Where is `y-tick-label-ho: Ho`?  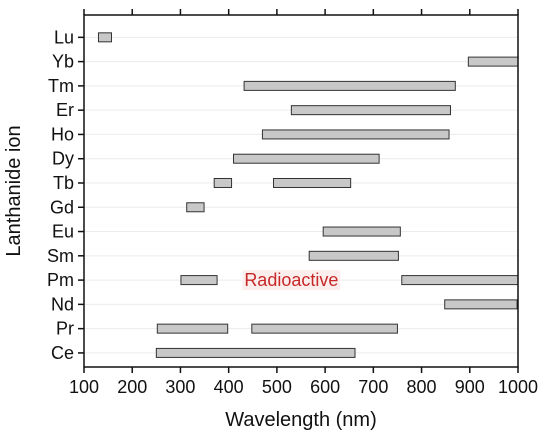 y-tick-label-ho: Ho is located at coordinates (62, 134).